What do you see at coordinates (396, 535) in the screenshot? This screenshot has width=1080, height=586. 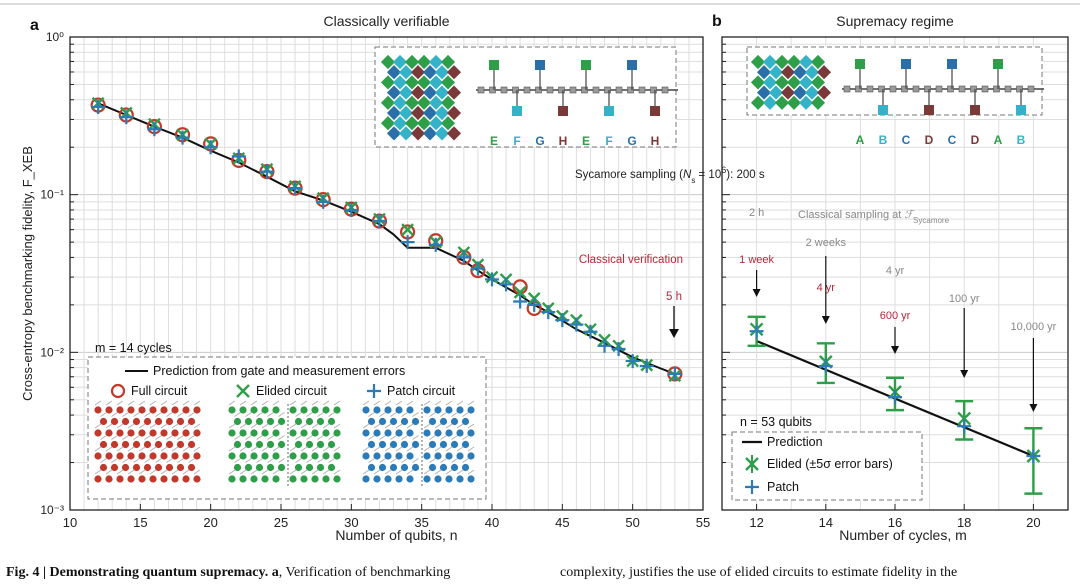 I see `panel-a-x-axis-label: Number of qubits, n` at bounding box center [396, 535].